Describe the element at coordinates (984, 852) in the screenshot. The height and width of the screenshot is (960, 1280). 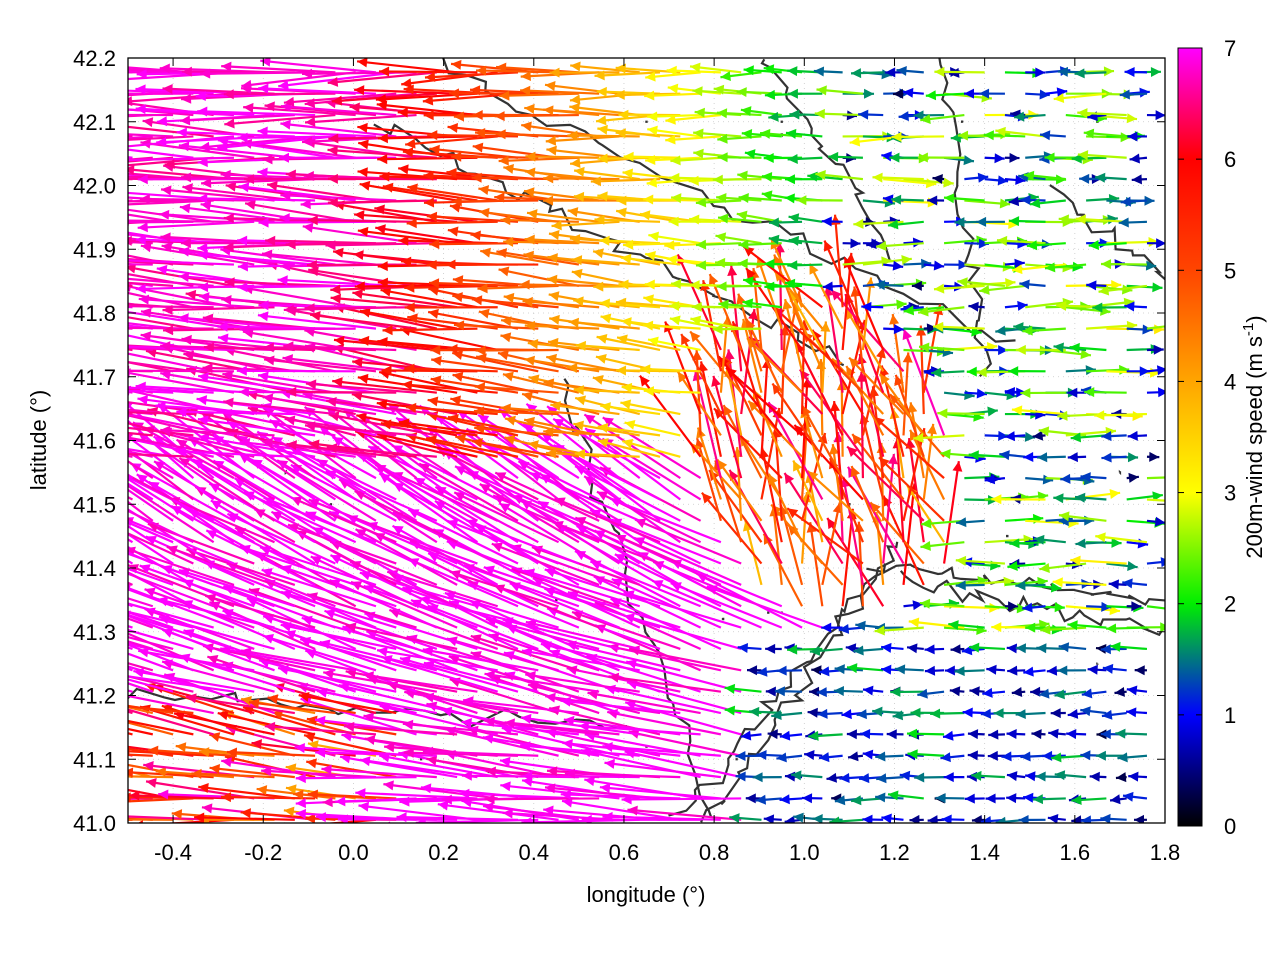
I see `x-tick-label: 1.4` at that location.